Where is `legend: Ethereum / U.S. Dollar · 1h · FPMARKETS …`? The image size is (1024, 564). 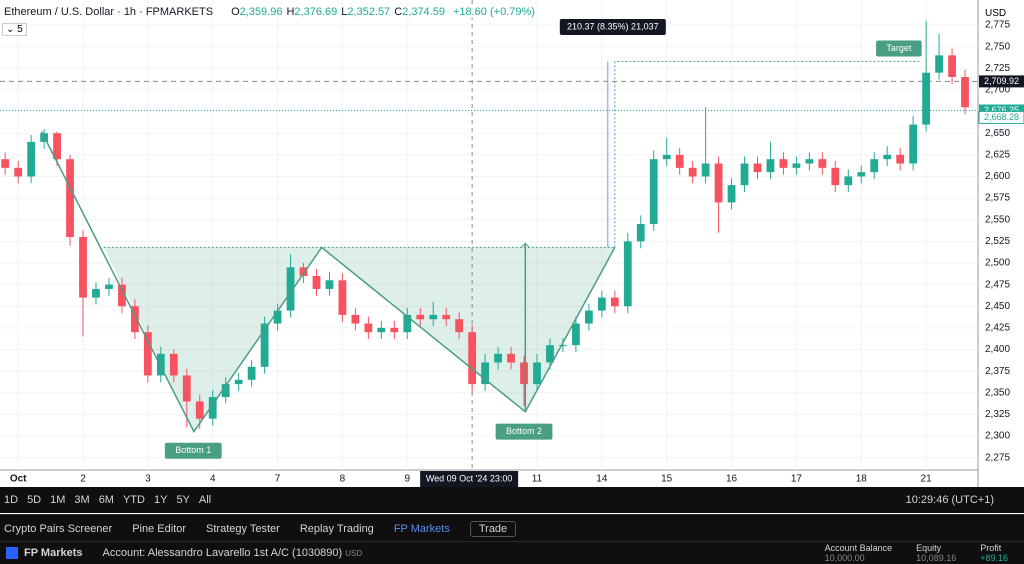 legend: Ethereum / U.S. Dollar · 1h · FPMARKETS … is located at coordinates (269, 12).